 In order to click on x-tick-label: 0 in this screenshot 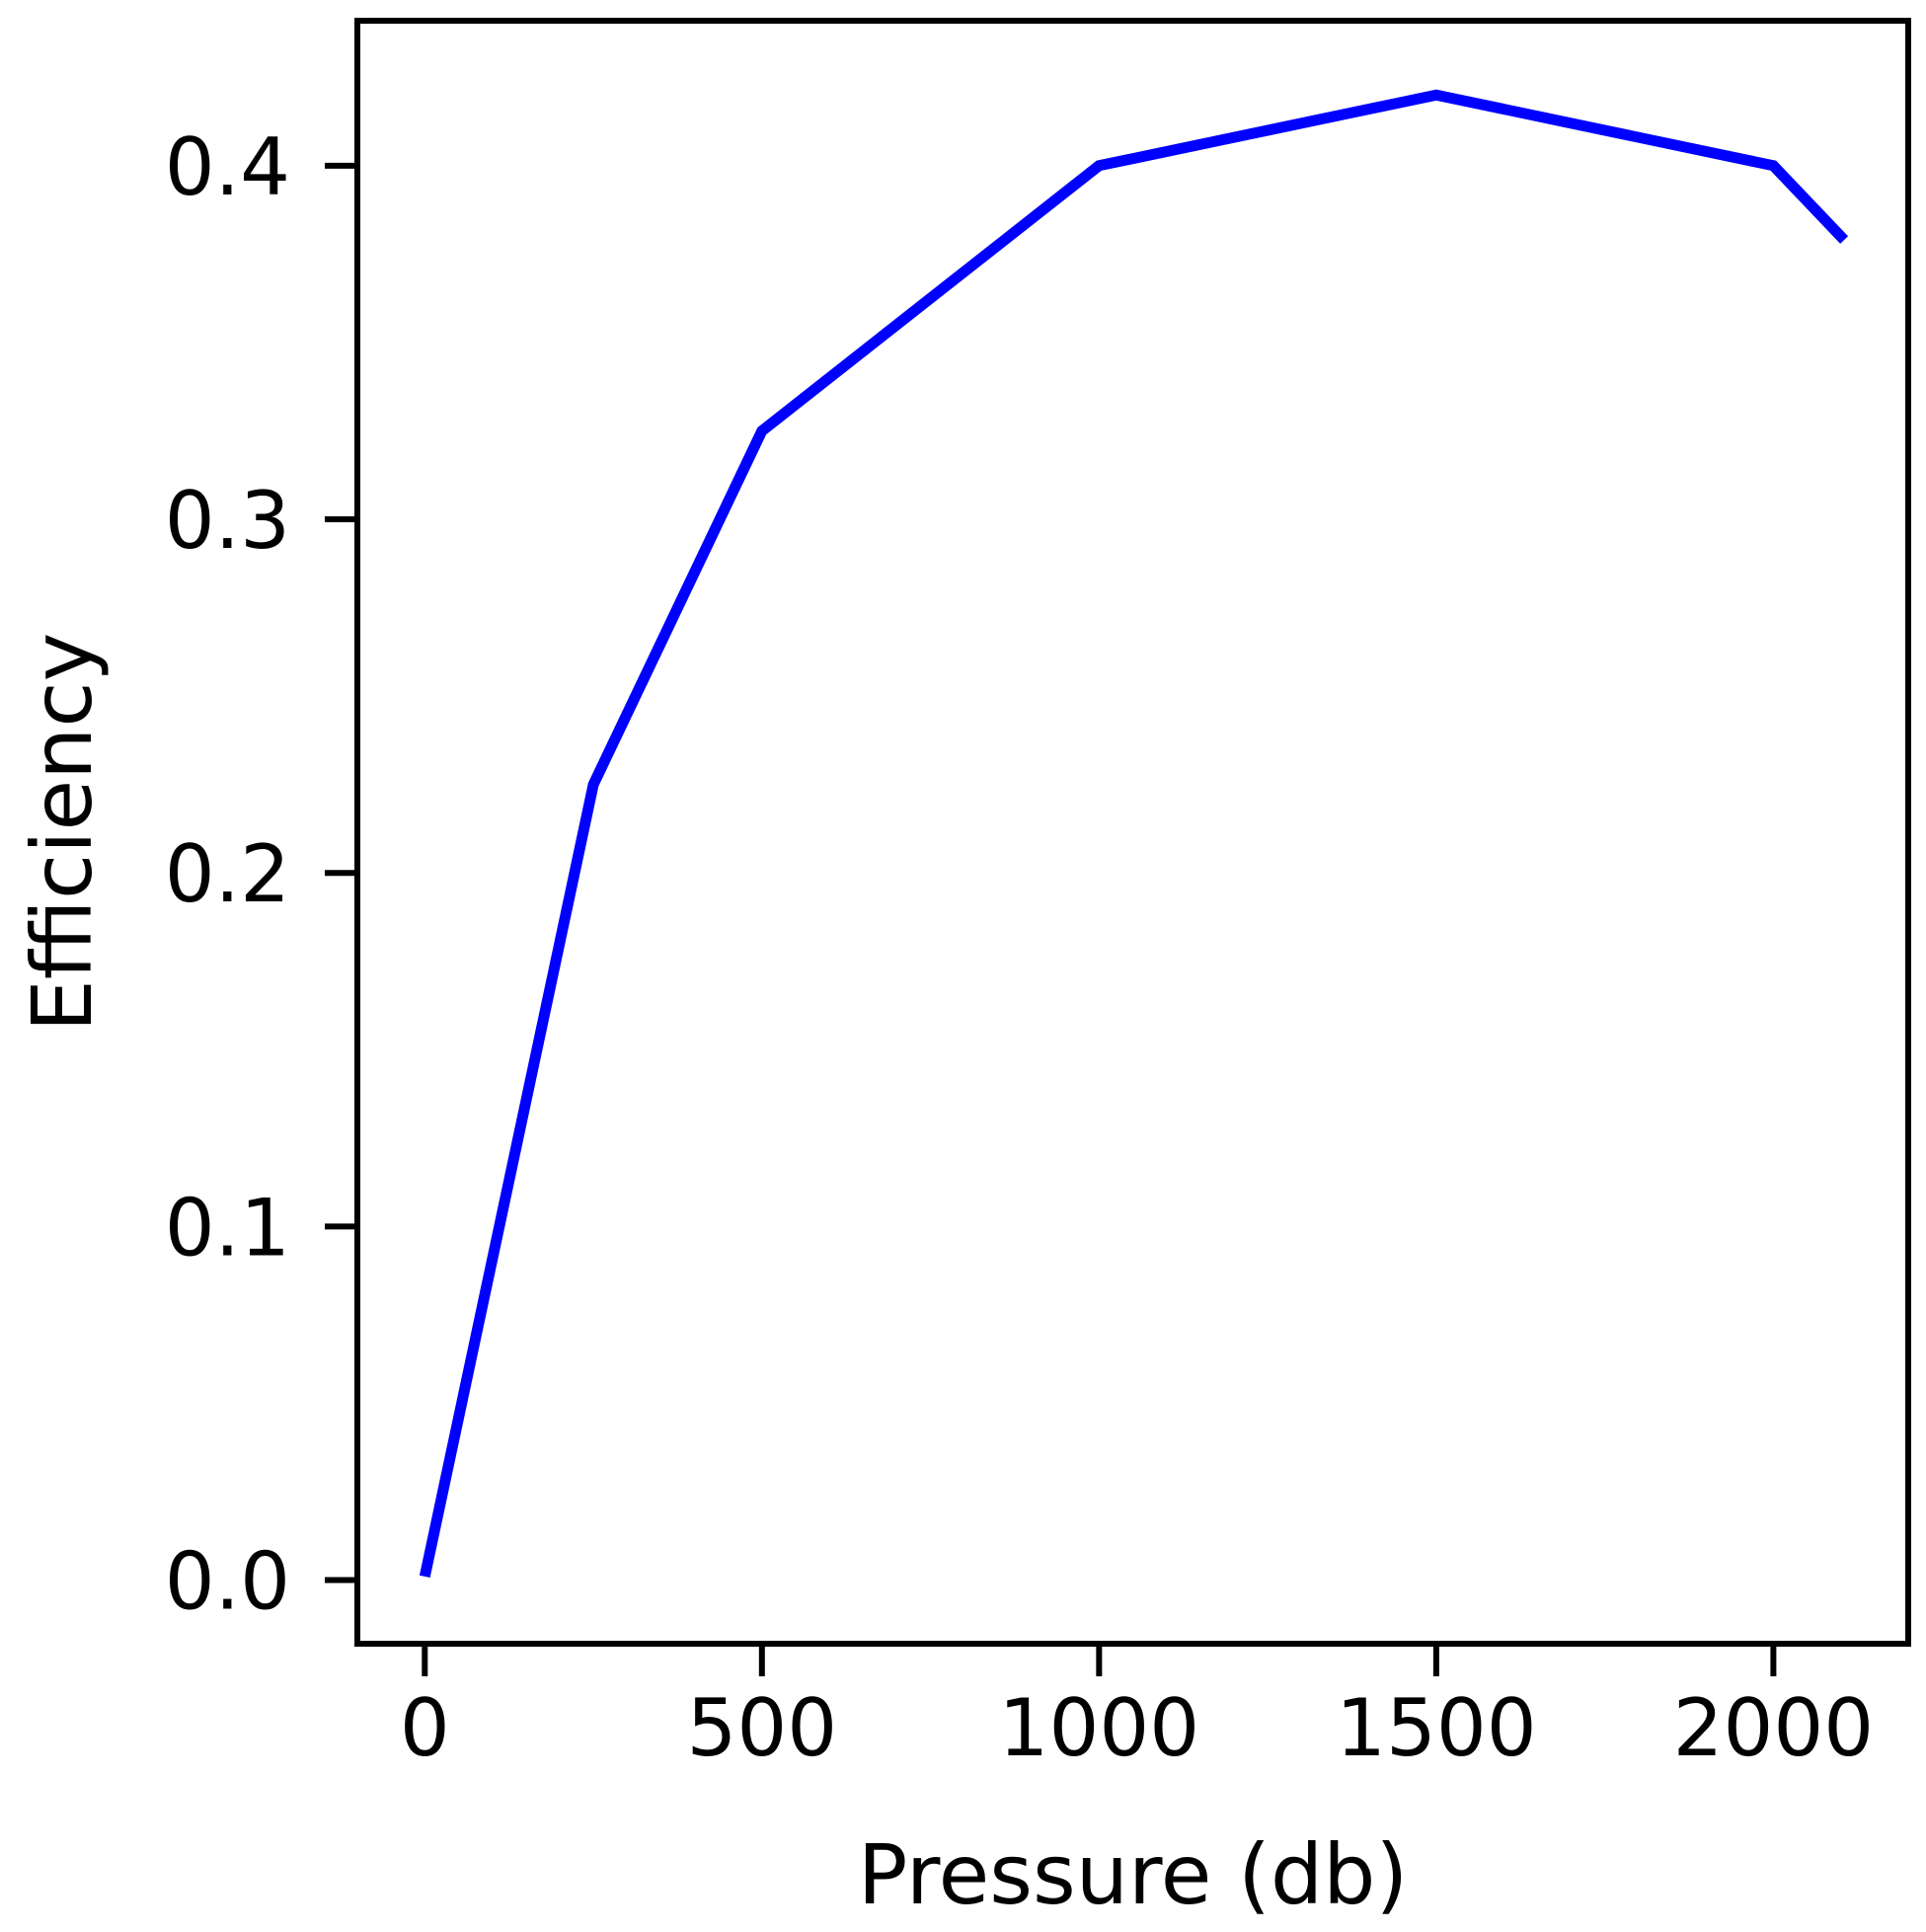, I will do `click(425, 1728)`.